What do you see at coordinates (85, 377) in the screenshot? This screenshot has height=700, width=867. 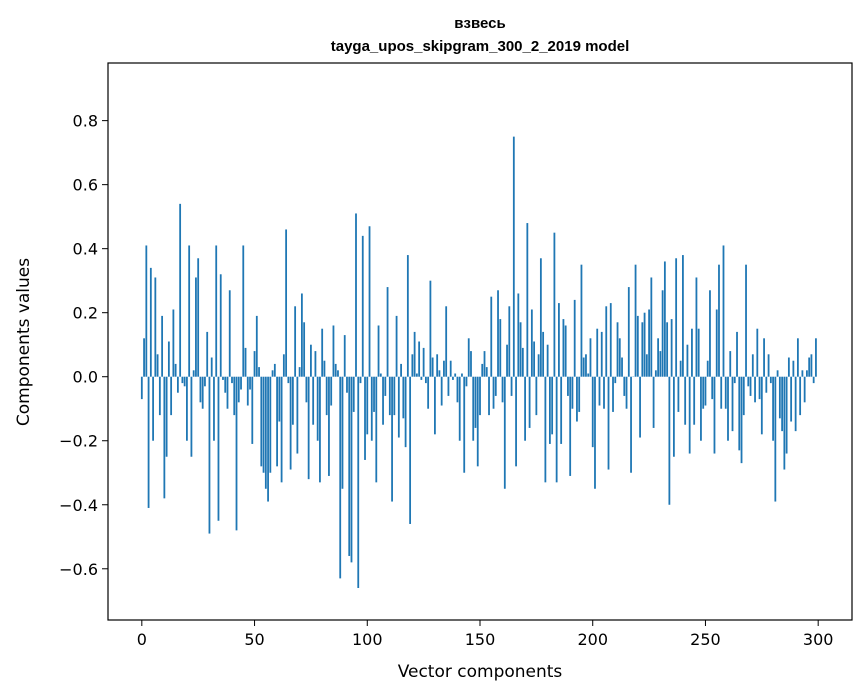 I see `y-tick-label: 0.0` at bounding box center [85, 377].